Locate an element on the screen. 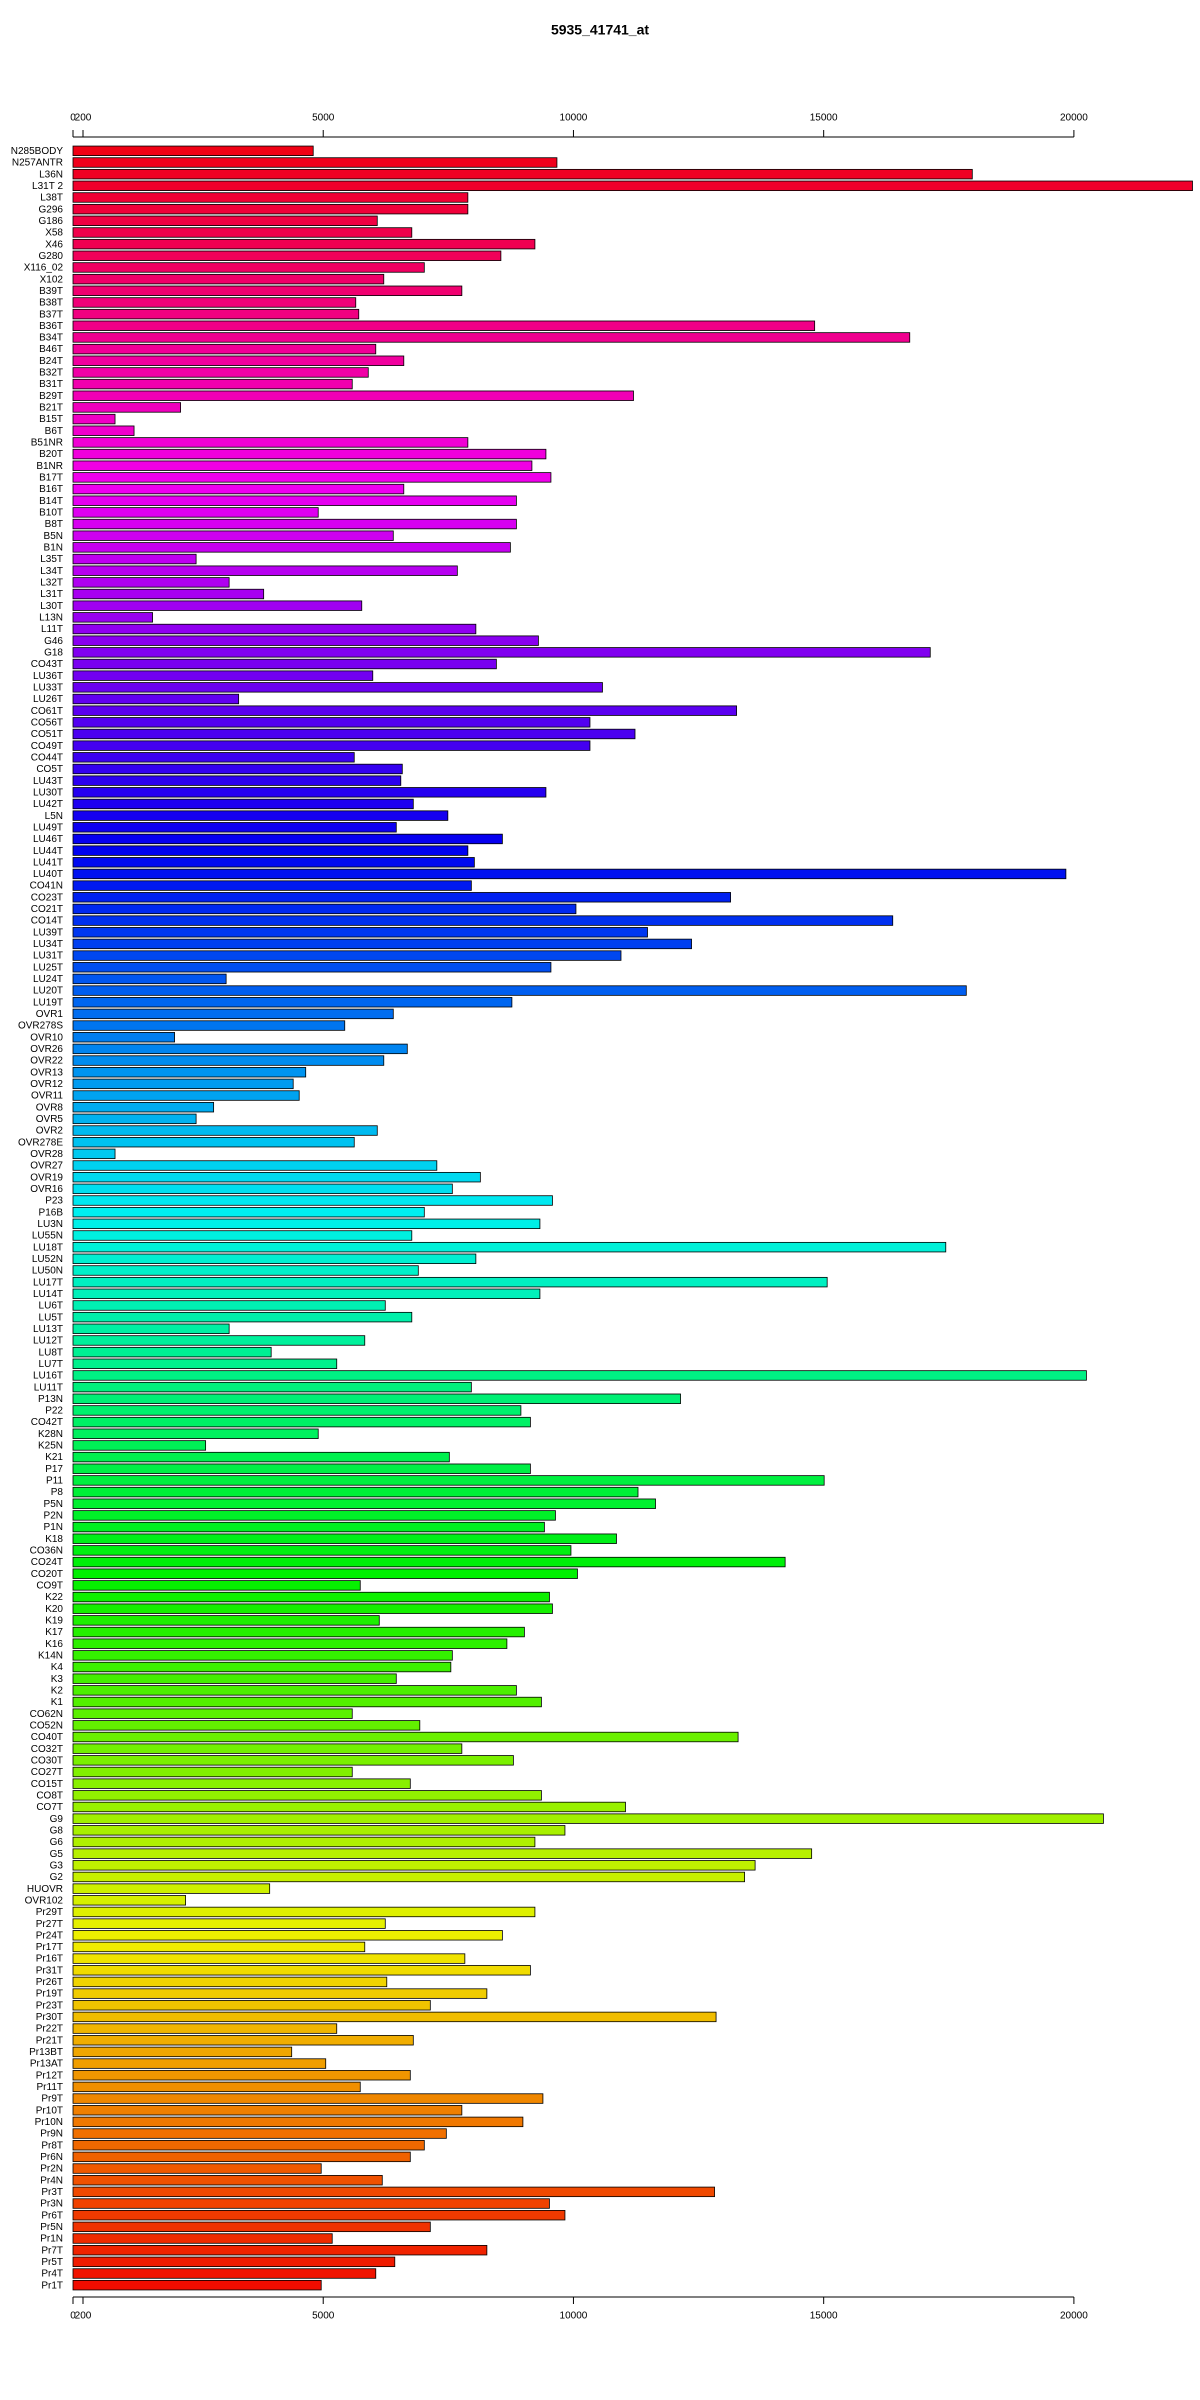 The width and height of the screenshot is (1200, 2400). y-tick-label: CO5T is located at coordinates (49, 769).